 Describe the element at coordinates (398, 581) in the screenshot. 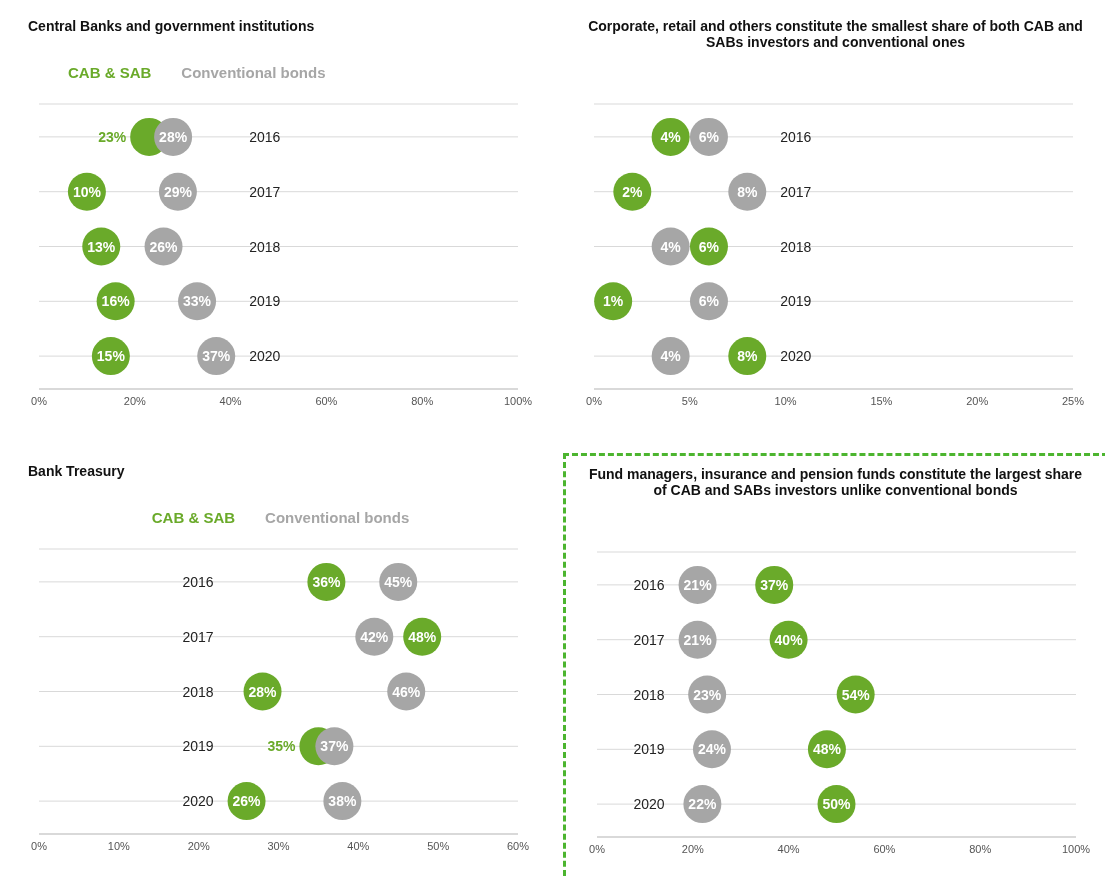

I see `data-label: 45%` at that location.